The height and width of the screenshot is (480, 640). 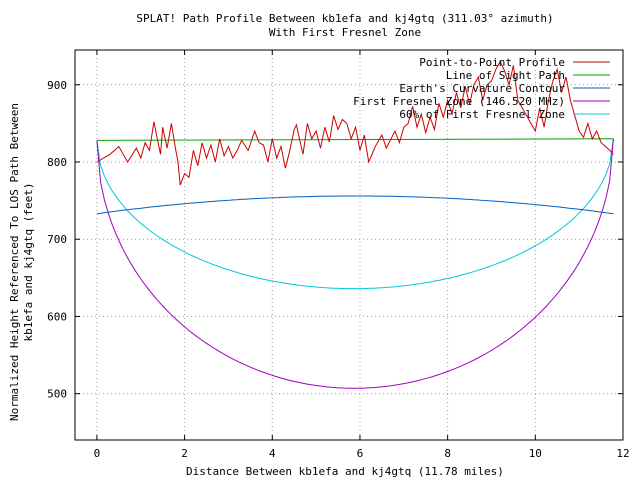 What do you see at coordinates (57, 316) in the screenshot?
I see `y-tick-label: 600` at bounding box center [57, 316].